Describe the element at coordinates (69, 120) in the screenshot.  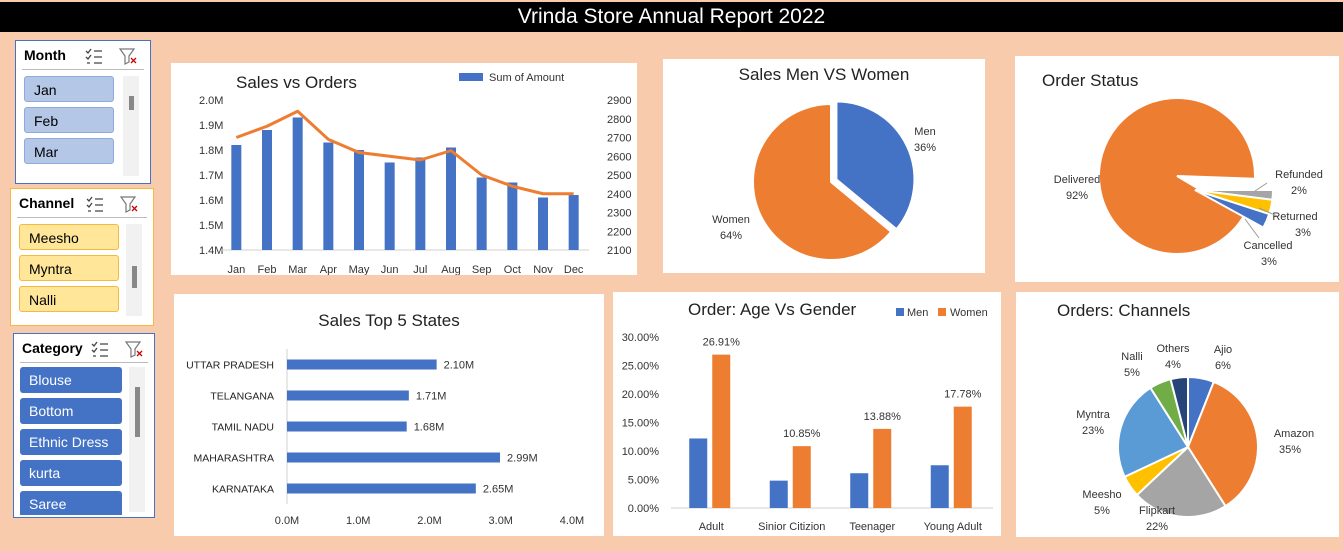
I see `slicer-item-feb: Feb` at that location.